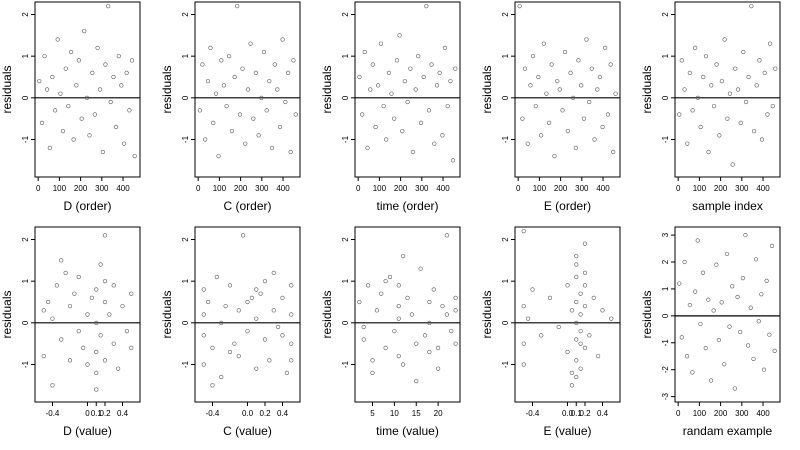 The image size is (800, 450). Describe the element at coordinates (230, 332) in the screenshot. I see `scatter-panel-7: -0.4 0.0 0.2 0.4 -1 0 1 2 C (value) residuals` at that location.